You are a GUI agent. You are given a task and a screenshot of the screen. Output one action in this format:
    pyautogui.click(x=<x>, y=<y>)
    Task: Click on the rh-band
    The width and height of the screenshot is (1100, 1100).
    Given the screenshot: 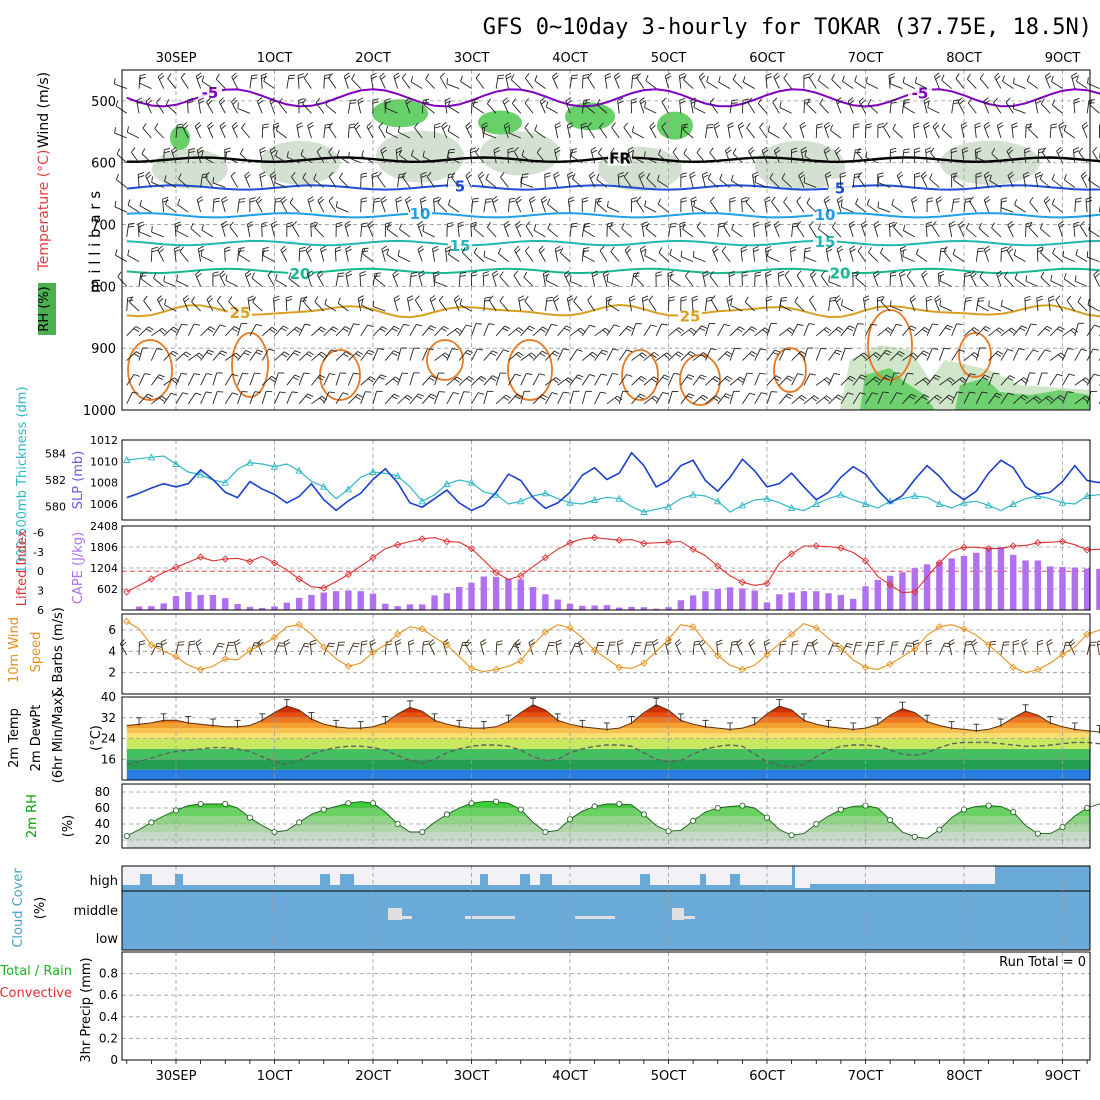 What is the action you would take?
    pyautogui.click(x=606, y=796)
    